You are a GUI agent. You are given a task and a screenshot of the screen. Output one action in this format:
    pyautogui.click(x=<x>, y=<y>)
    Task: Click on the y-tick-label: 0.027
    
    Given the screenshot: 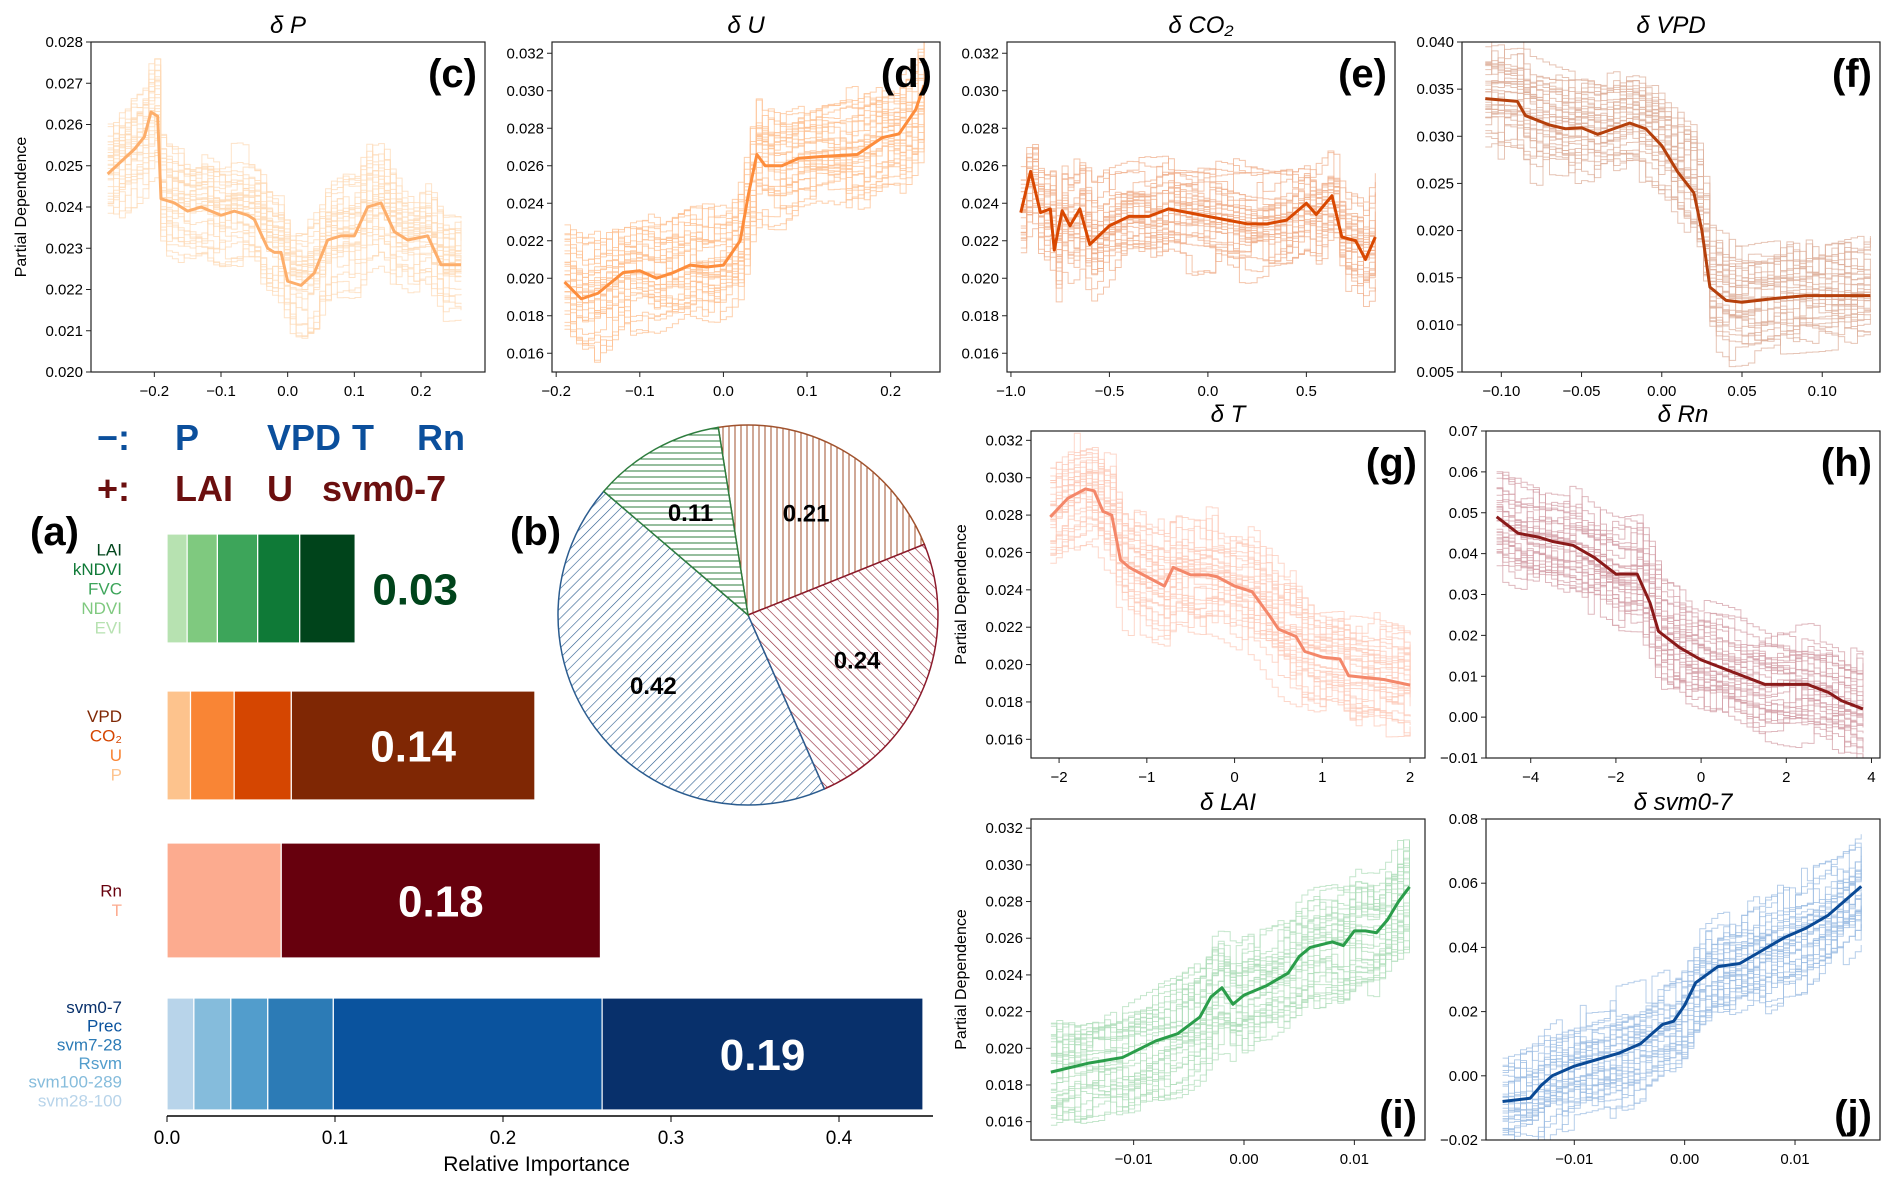 What is the action you would take?
    pyautogui.click(x=64, y=83)
    